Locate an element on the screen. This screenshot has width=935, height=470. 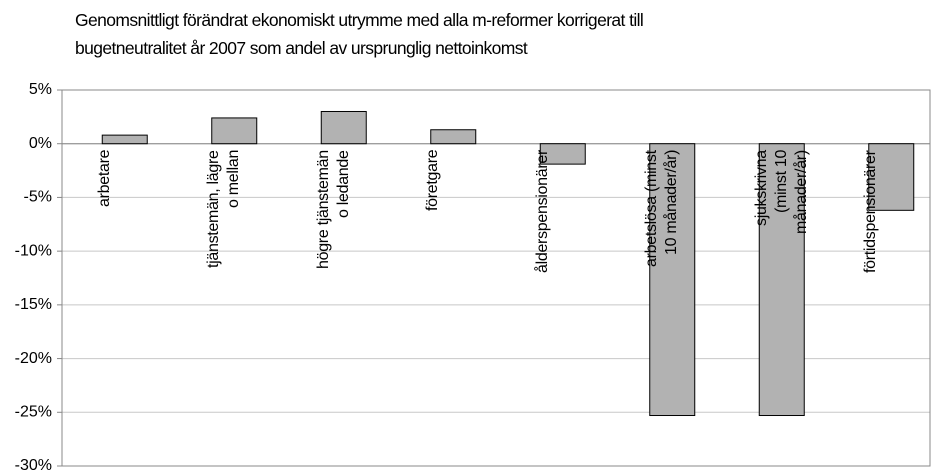
y-tick-label: -5% is located at coordinates (38, 197).